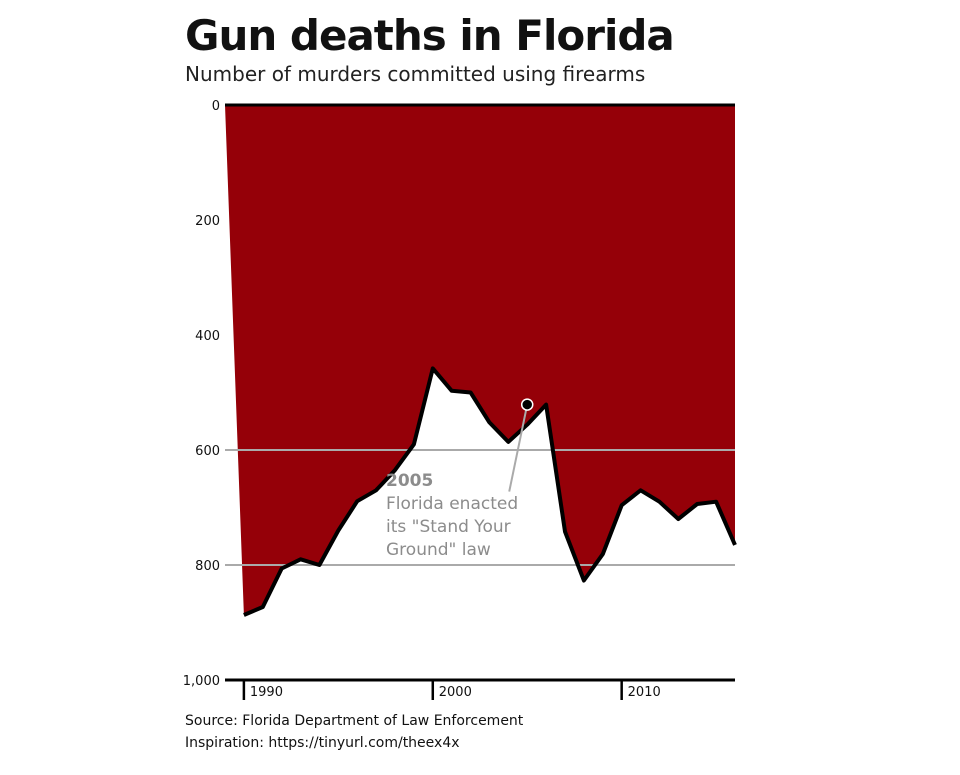 This screenshot has height=775, width=960. What do you see at coordinates (438, 550) in the screenshot?
I see `annotation-text-line: Ground" law` at bounding box center [438, 550].